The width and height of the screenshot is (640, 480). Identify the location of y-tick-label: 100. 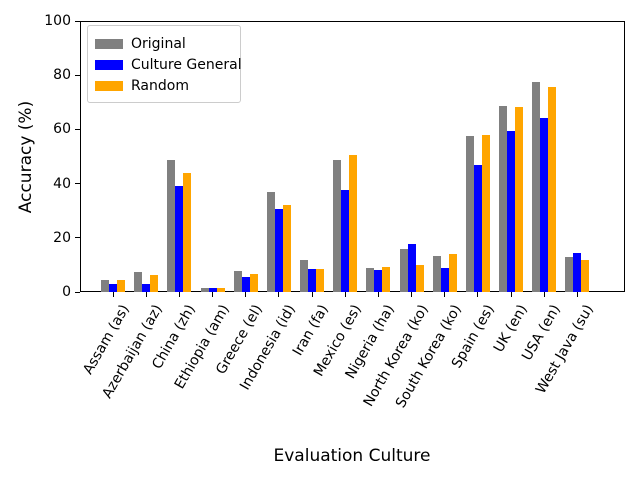
(57, 21).